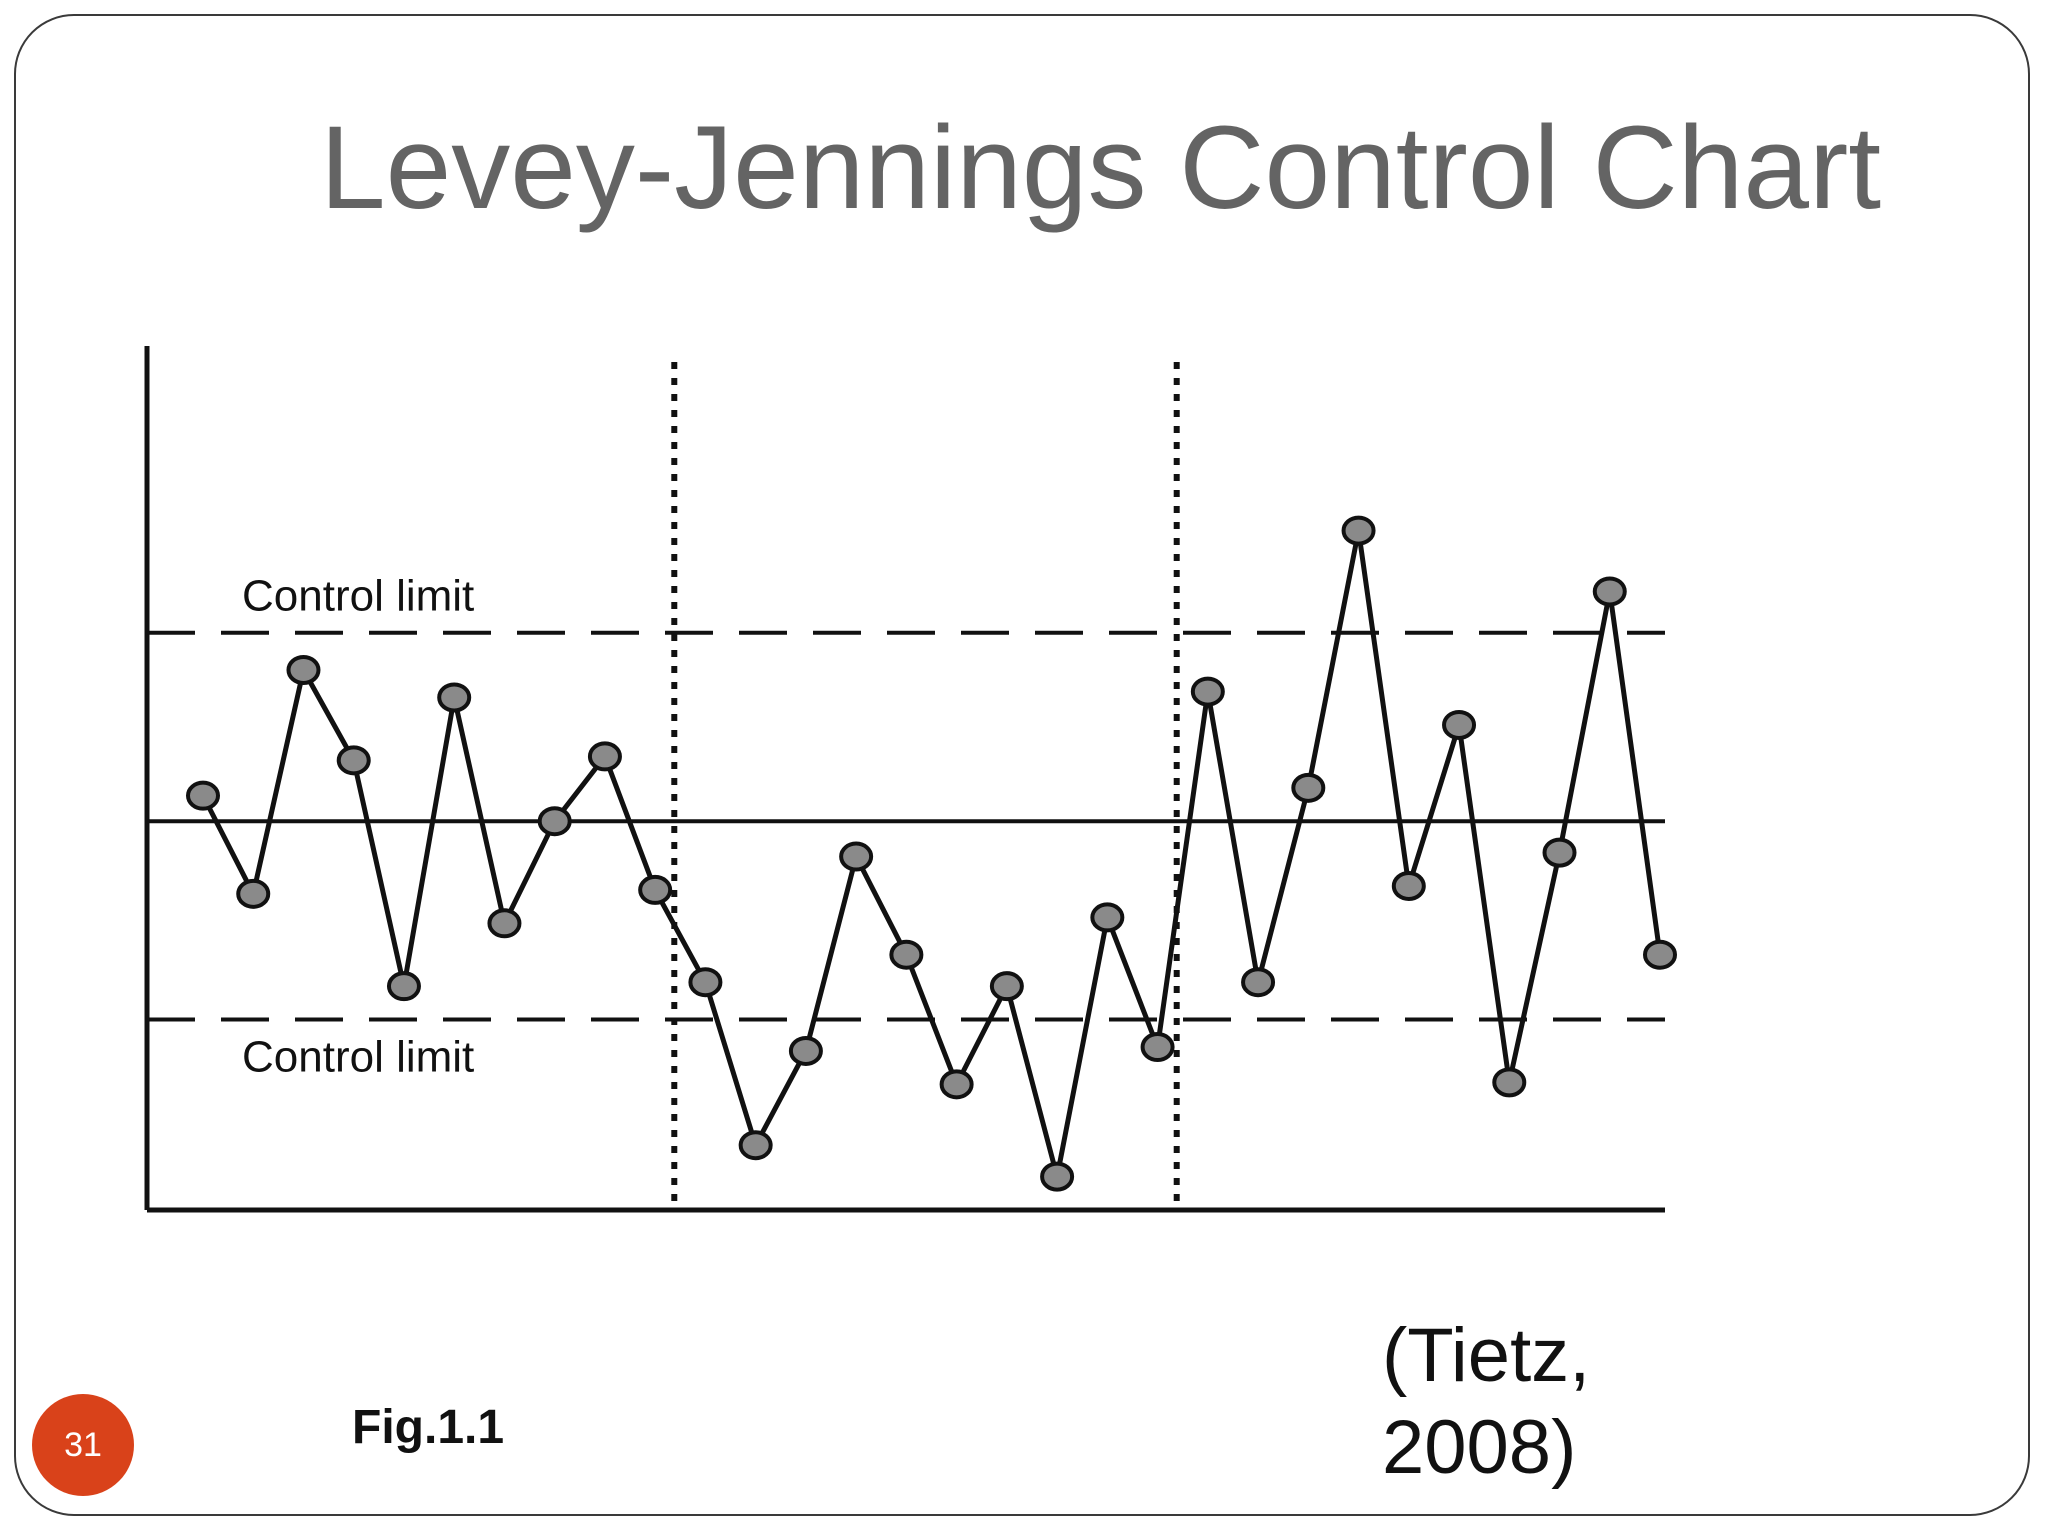  What do you see at coordinates (925, 784) in the screenshot?
I see `section-dividers` at bounding box center [925, 784].